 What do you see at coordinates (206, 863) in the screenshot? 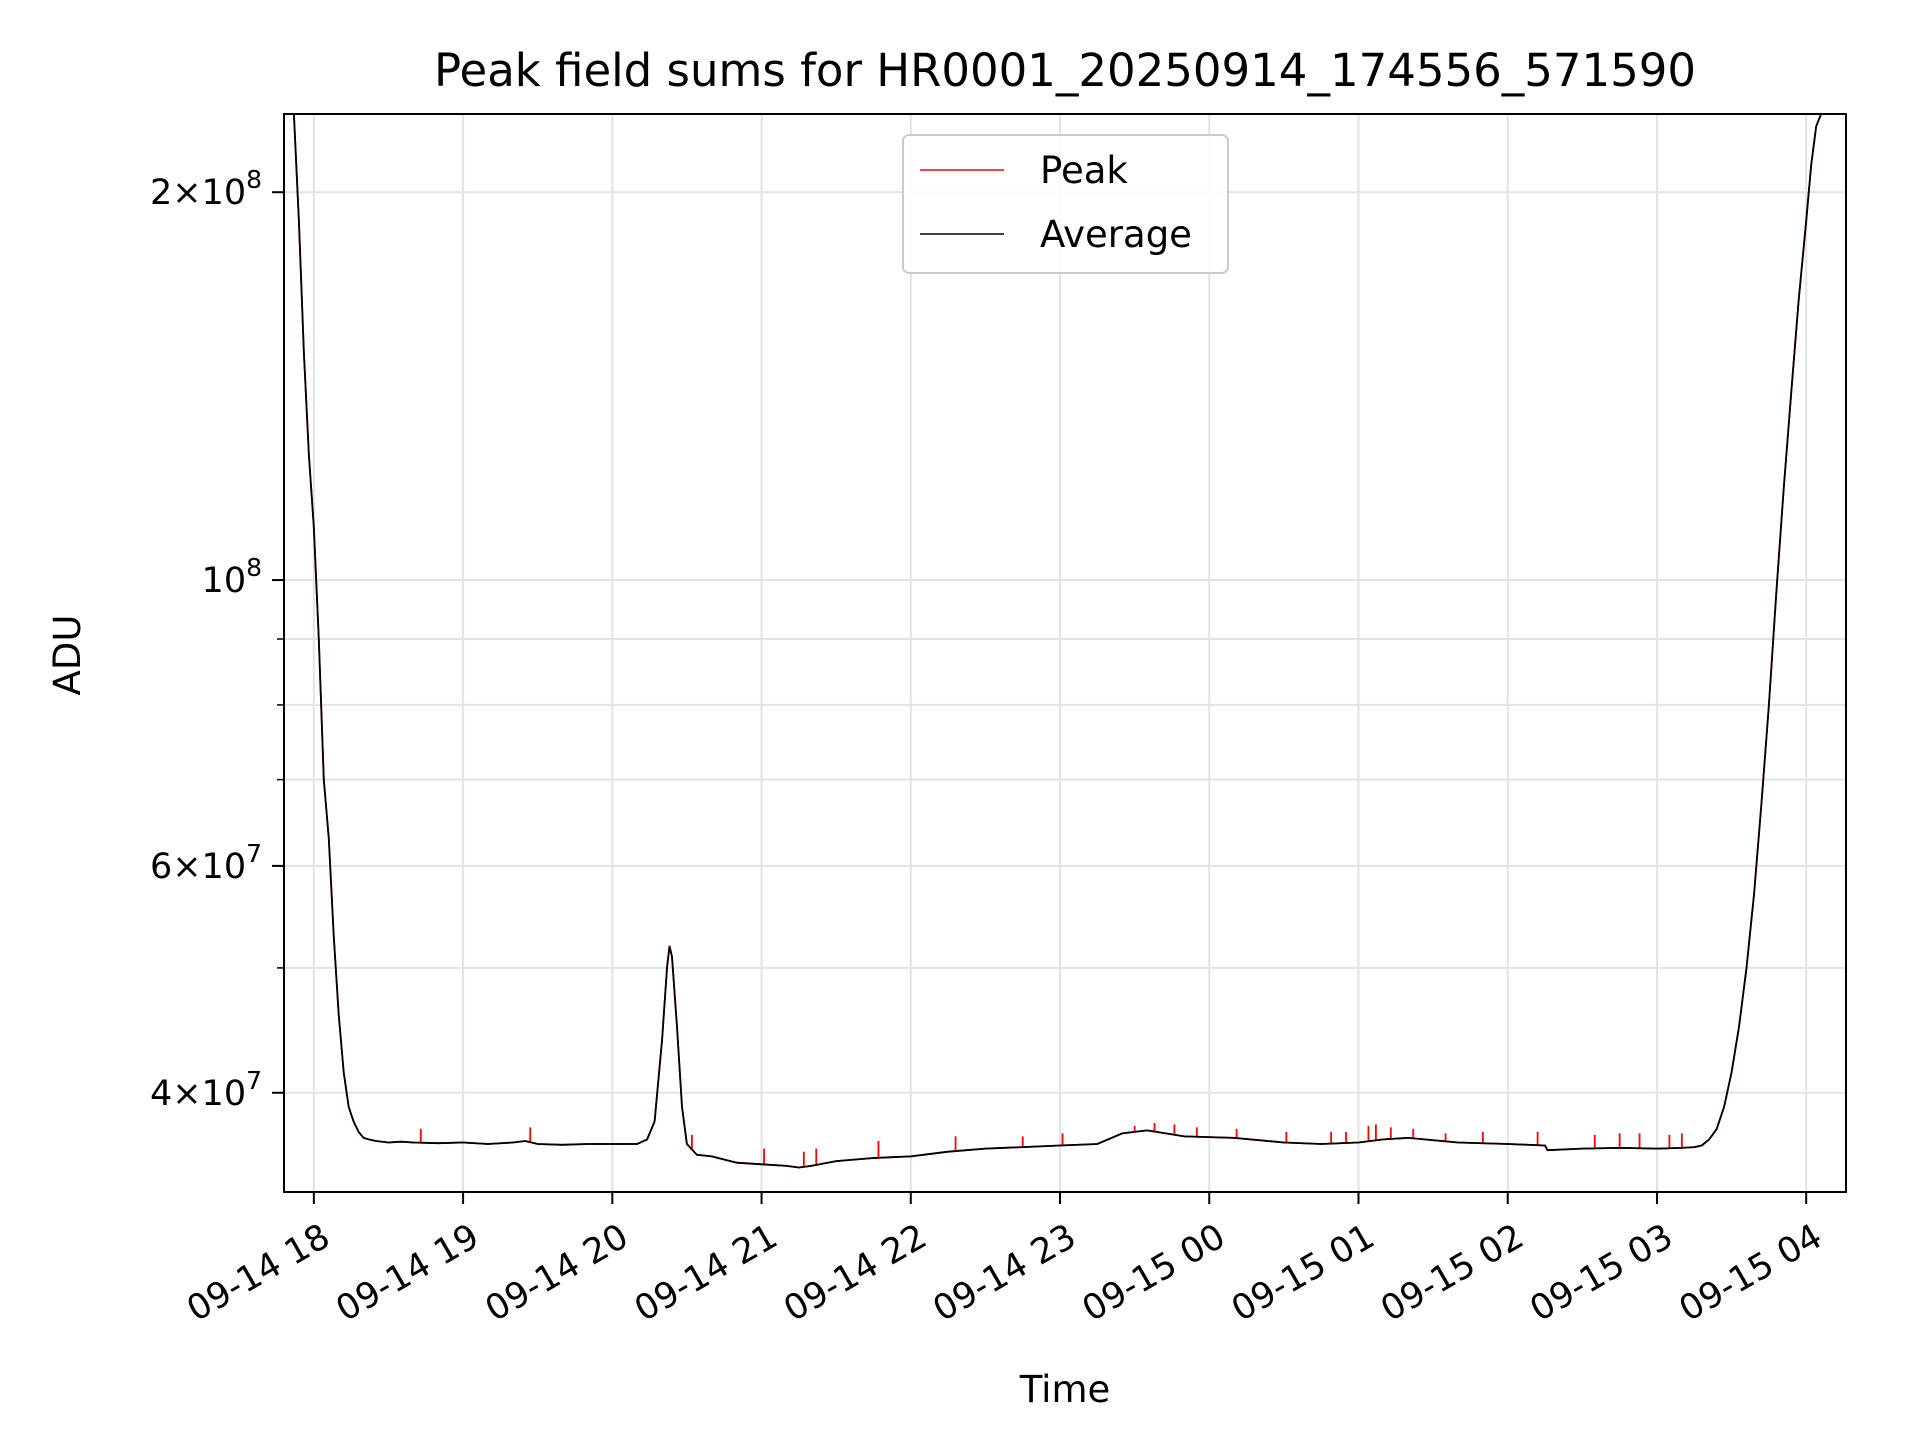
I see `y-tick-label: 6×107` at bounding box center [206, 863].